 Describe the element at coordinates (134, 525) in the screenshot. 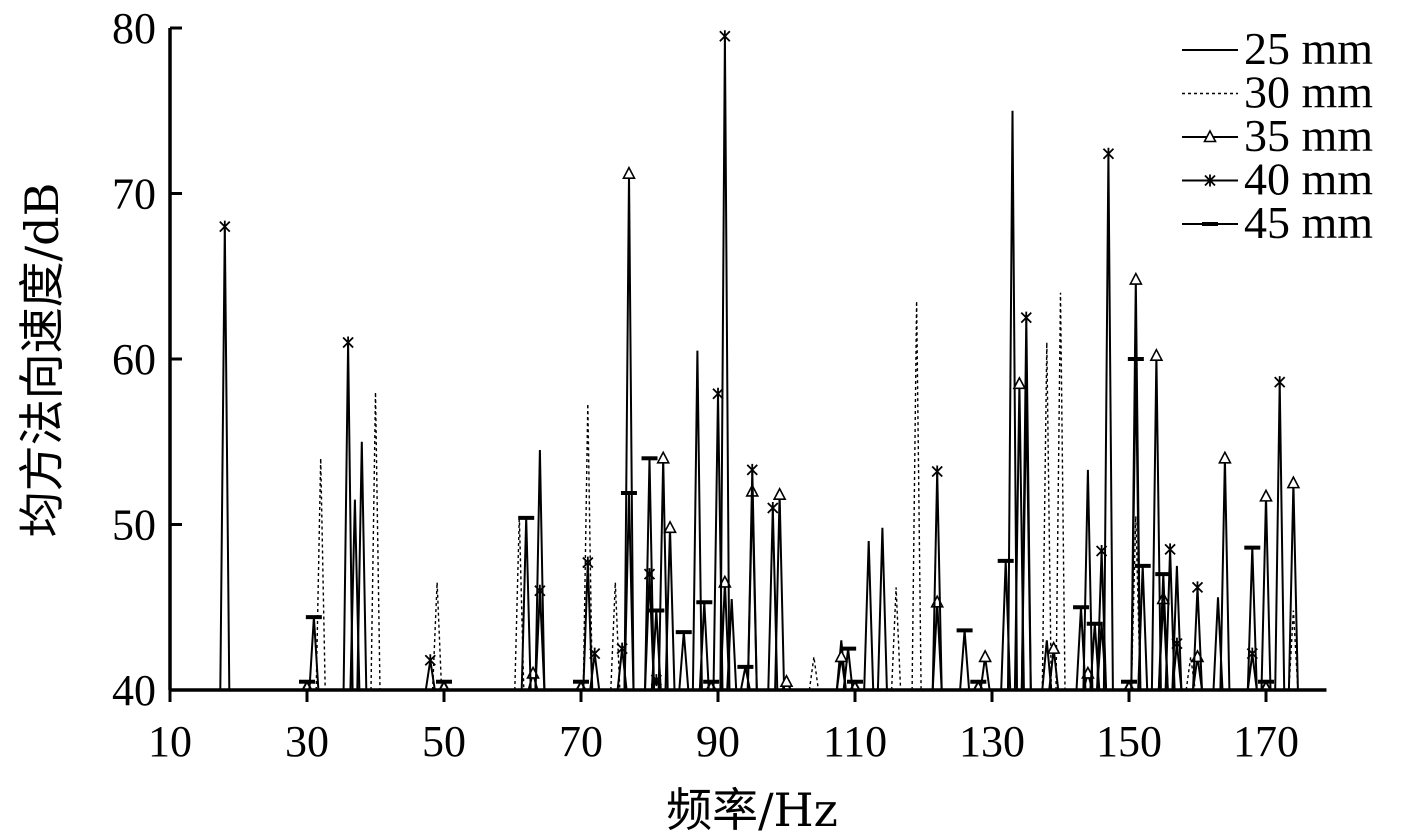

I see `y-tick-label-1: 50` at that location.